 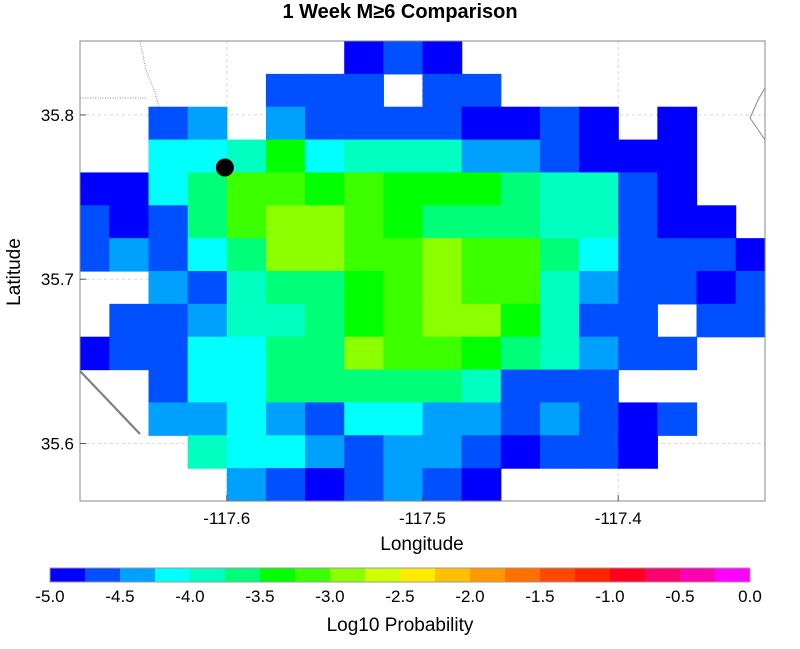 What do you see at coordinates (119, 596) in the screenshot?
I see `colorbar-tick-label: -4.5` at bounding box center [119, 596].